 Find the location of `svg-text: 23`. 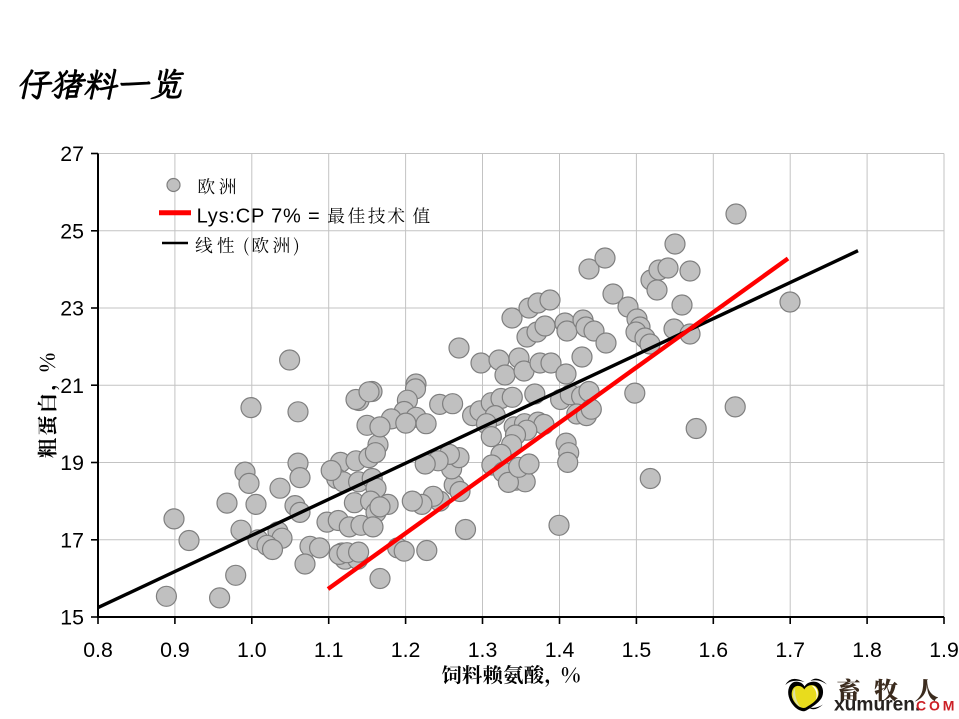

svg-text: 23 is located at coordinates (72, 309).